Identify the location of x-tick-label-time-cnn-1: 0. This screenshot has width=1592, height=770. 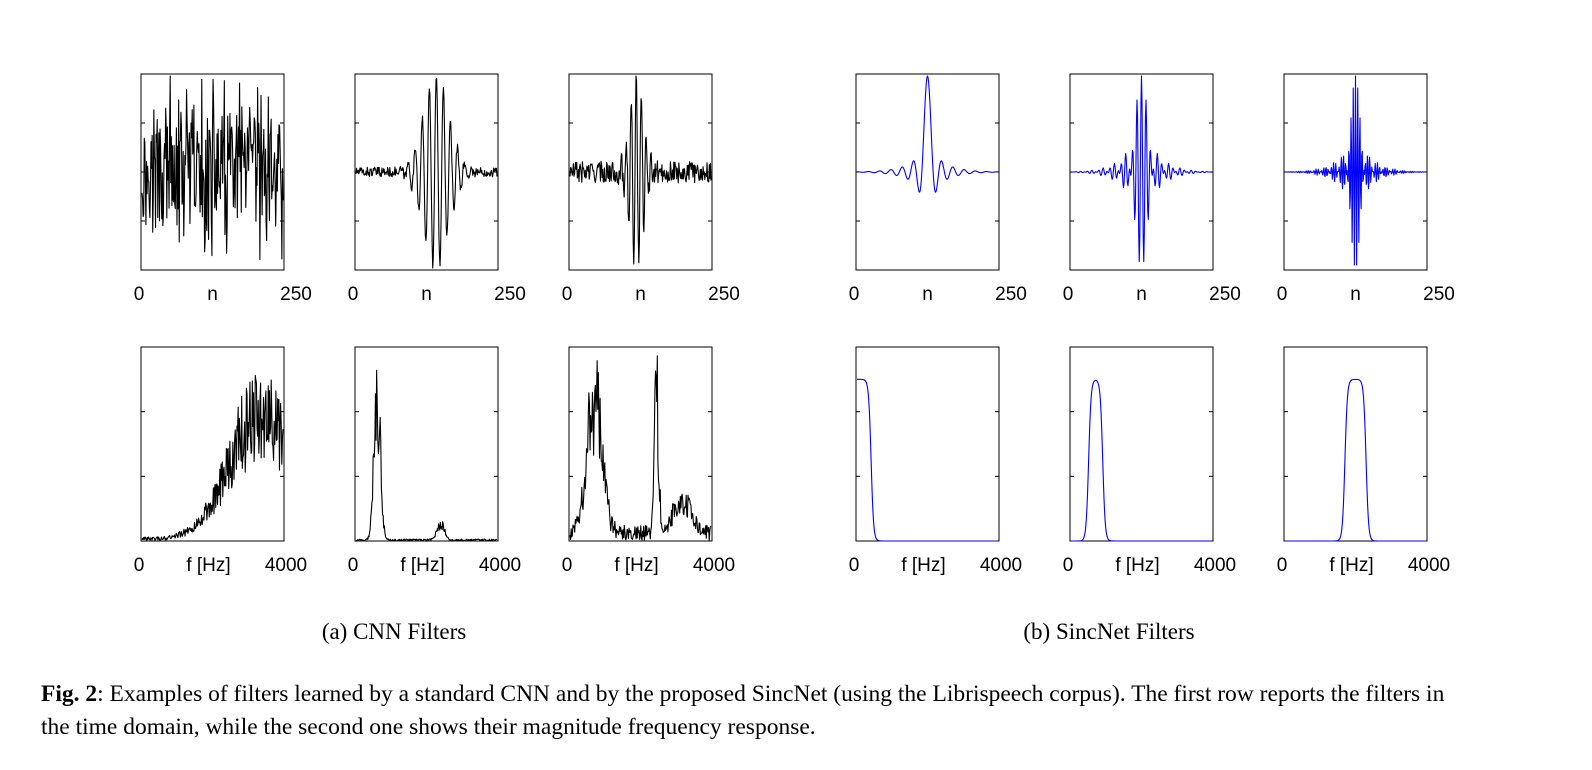
(139, 294).